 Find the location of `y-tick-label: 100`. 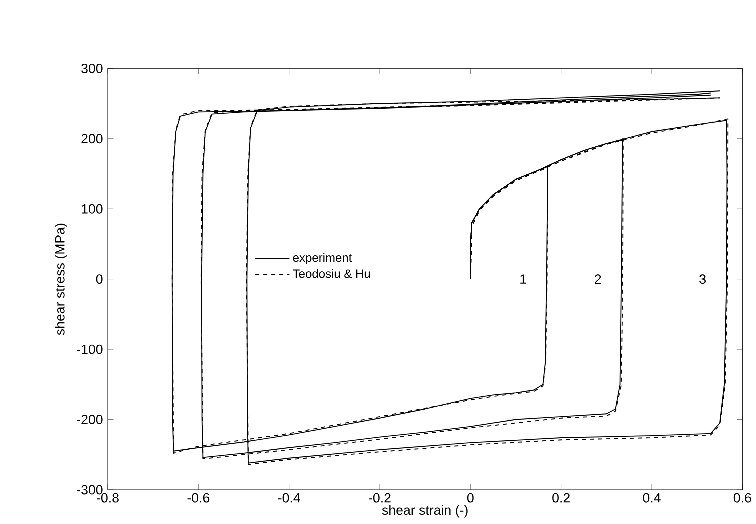

y-tick-label: 100 is located at coordinates (92, 209).